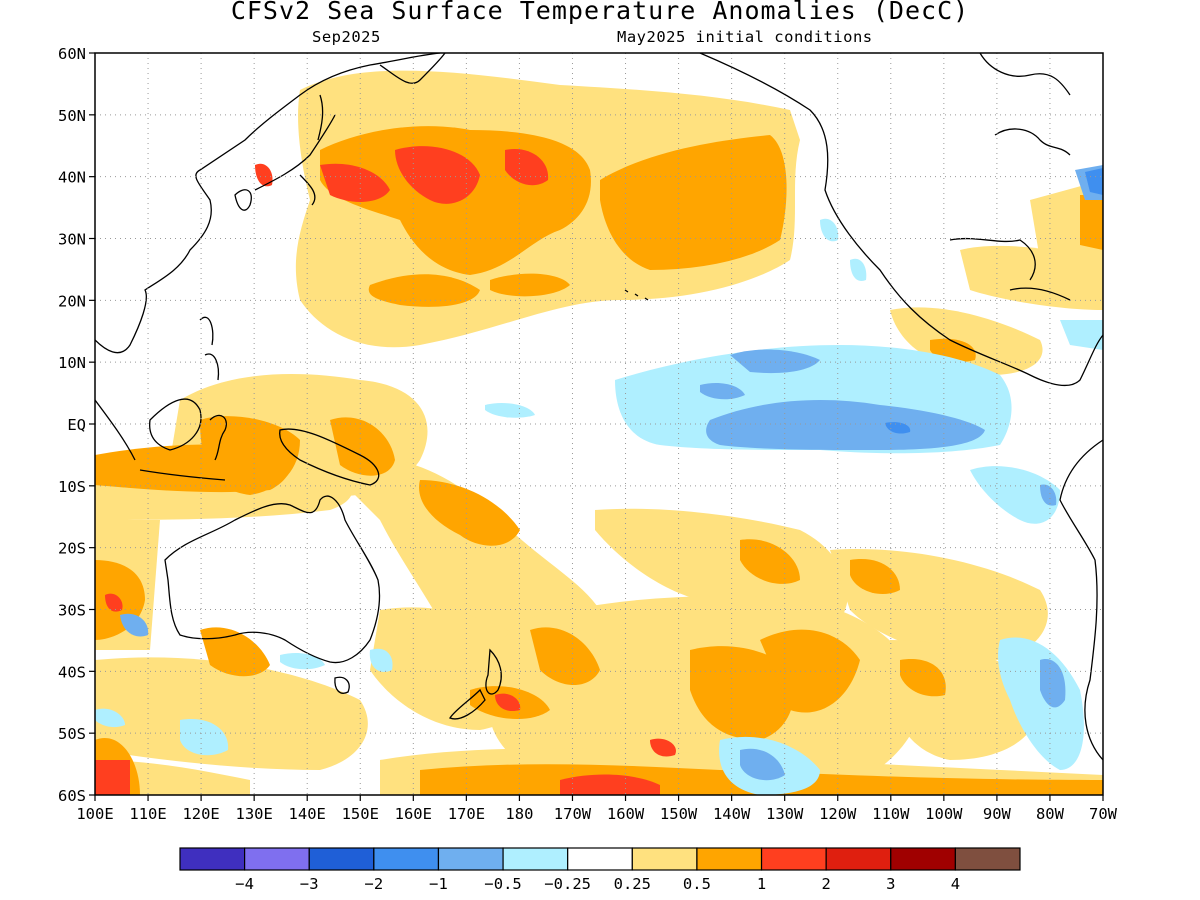  I want to click on tasmania-coastline, so click(342, 685).